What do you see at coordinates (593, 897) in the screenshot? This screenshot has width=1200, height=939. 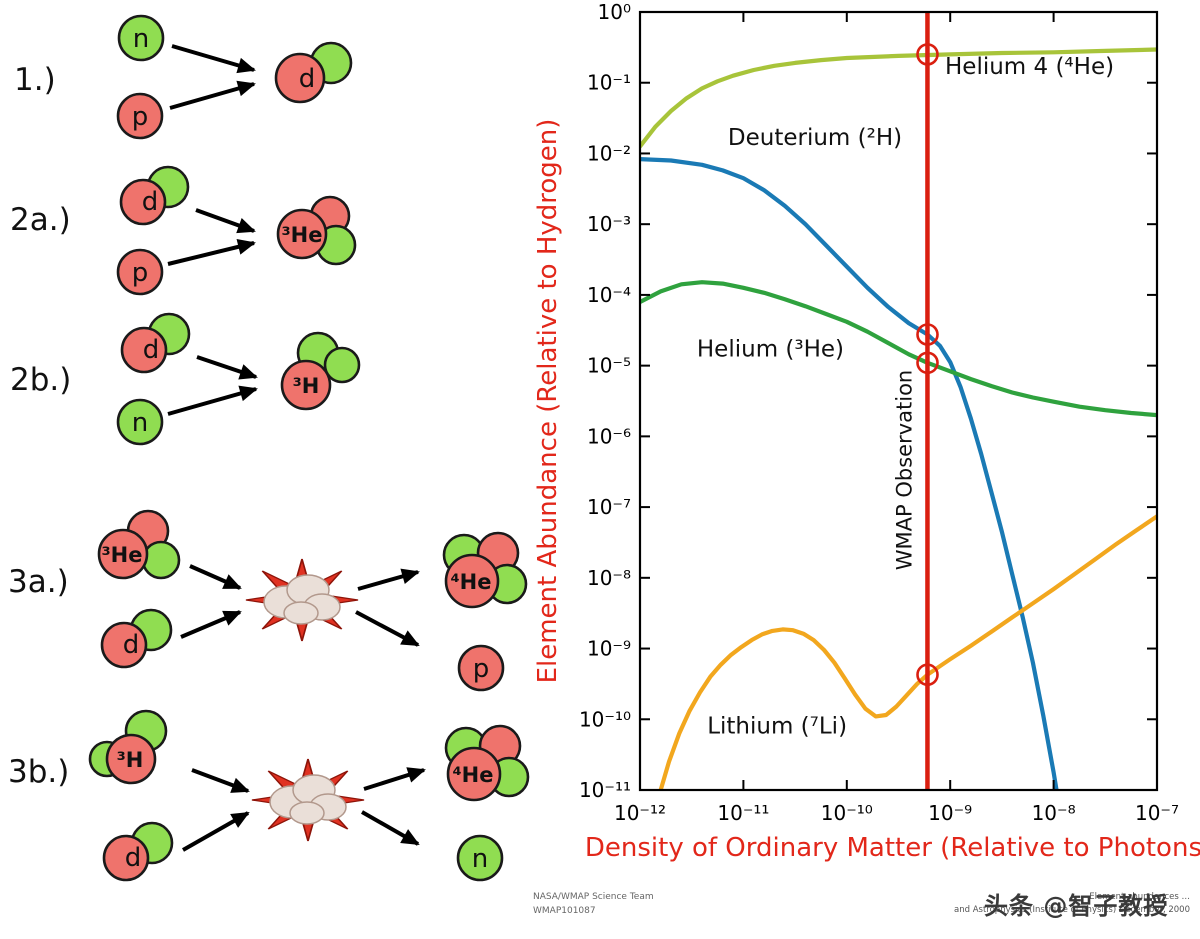 I see `credit-team: NASA/WMAP Science Team` at bounding box center [593, 897].